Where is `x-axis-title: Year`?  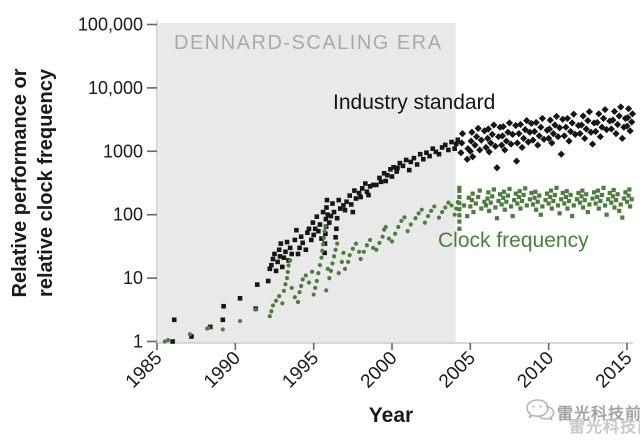 x-axis-title: Year is located at coordinates (391, 415).